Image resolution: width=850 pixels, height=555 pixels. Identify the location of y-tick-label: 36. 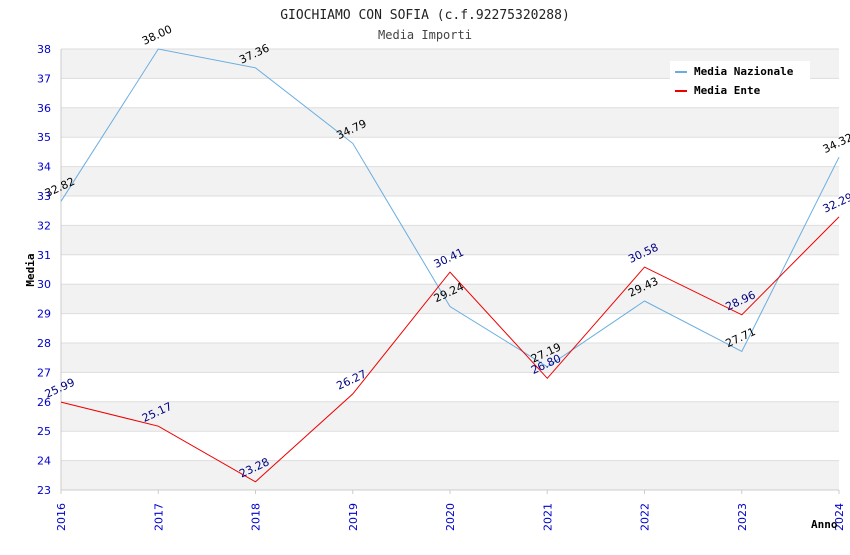
(44, 108).